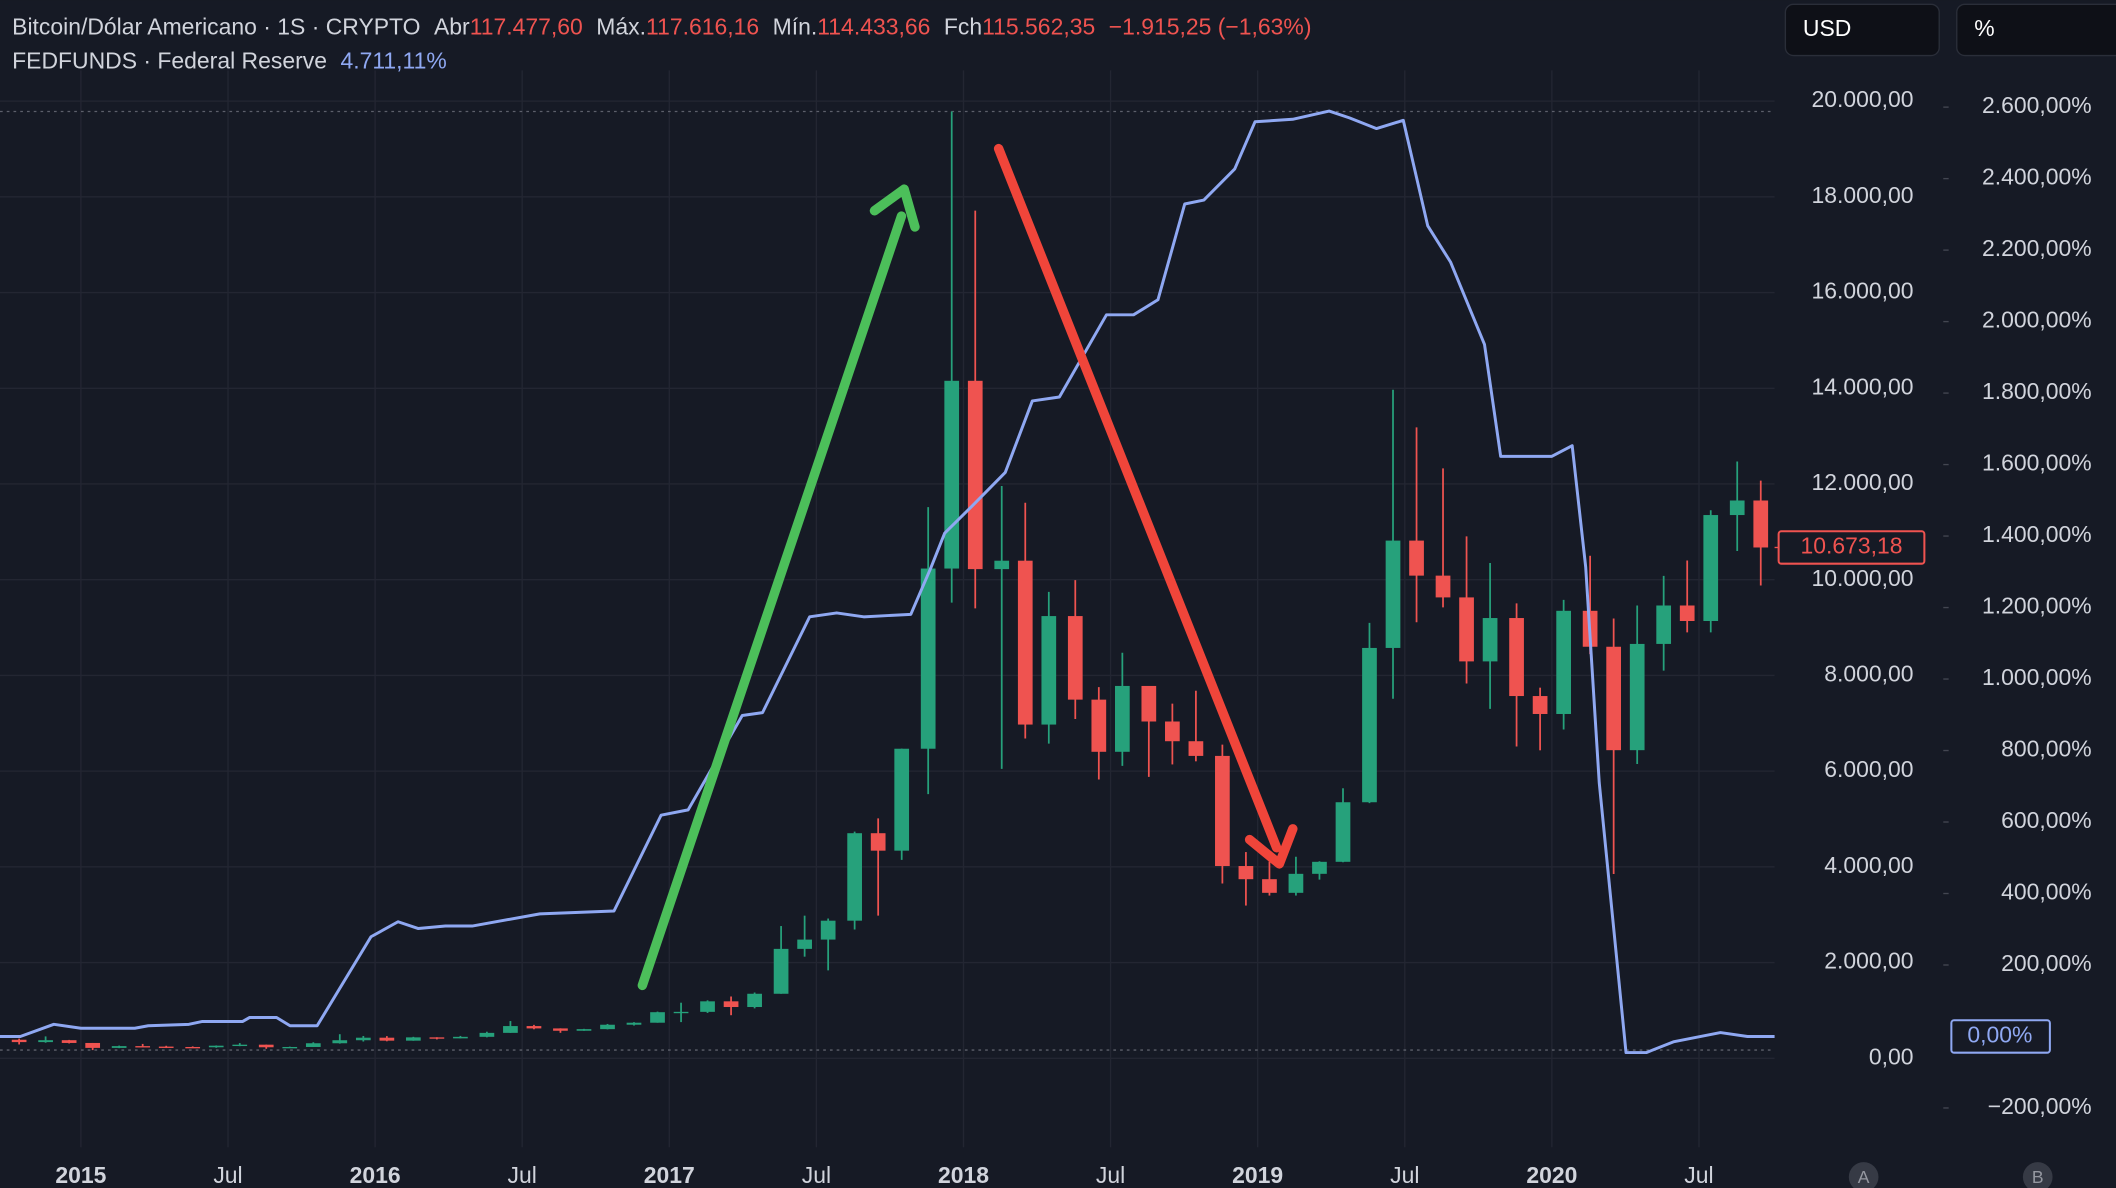 This screenshot has width=2116, height=1188. Describe the element at coordinates (2037, 320) in the screenshot. I see `y2-tick-label: 2.000,00%` at that location.